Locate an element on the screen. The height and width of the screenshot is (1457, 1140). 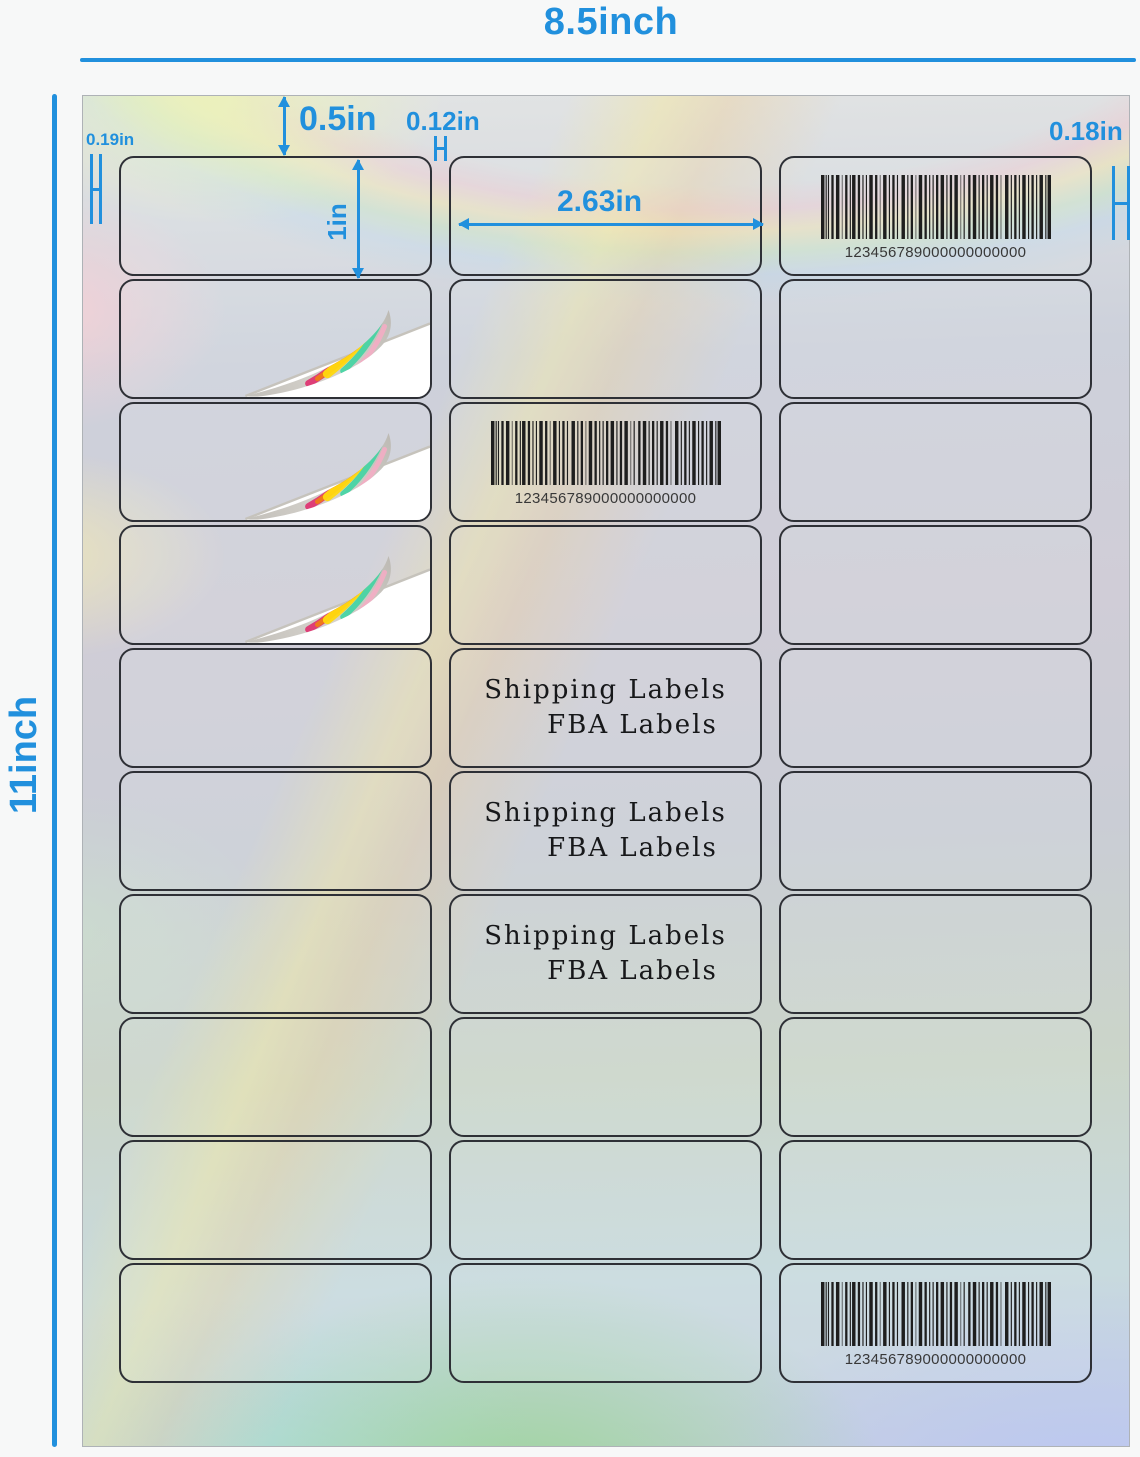
left-margin-label: 0.19in is located at coordinates (110, 139).